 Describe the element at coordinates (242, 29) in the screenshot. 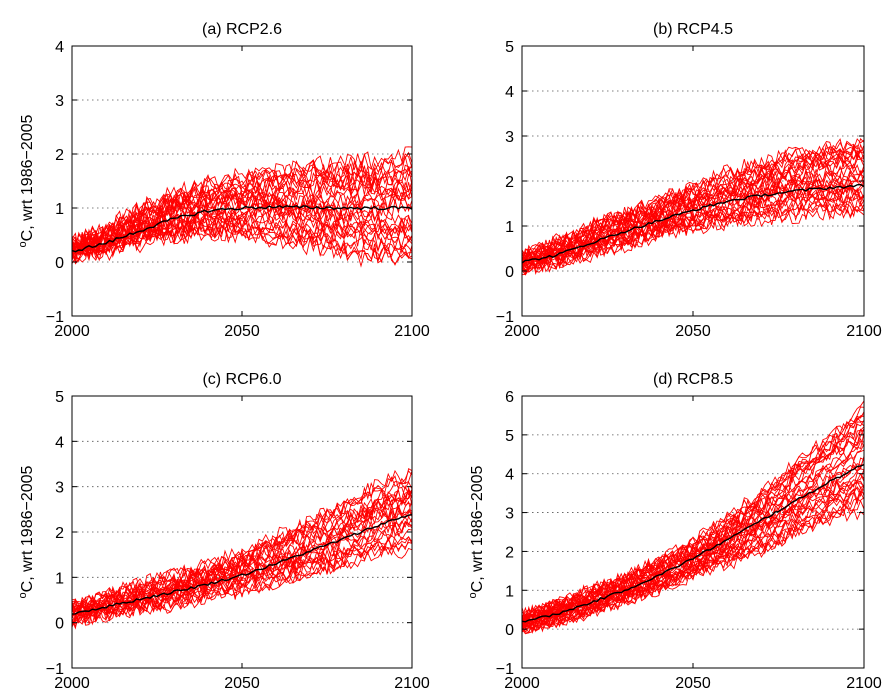

I see `panel-title: (a) RCP2.6` at that location.